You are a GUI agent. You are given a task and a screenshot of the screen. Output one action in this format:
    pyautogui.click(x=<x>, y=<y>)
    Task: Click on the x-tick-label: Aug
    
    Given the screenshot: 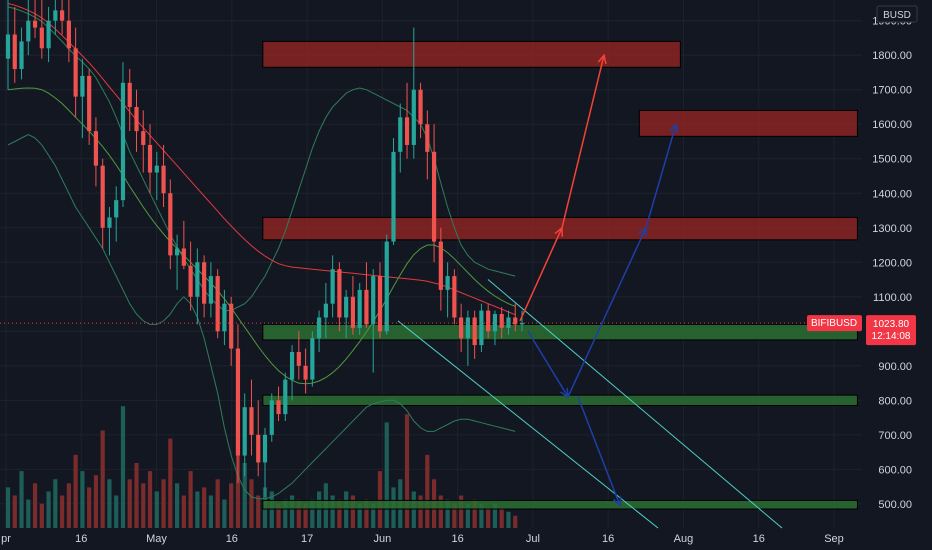 What is the action you would take?
    pyautogui.click(x=684, y=539)
    